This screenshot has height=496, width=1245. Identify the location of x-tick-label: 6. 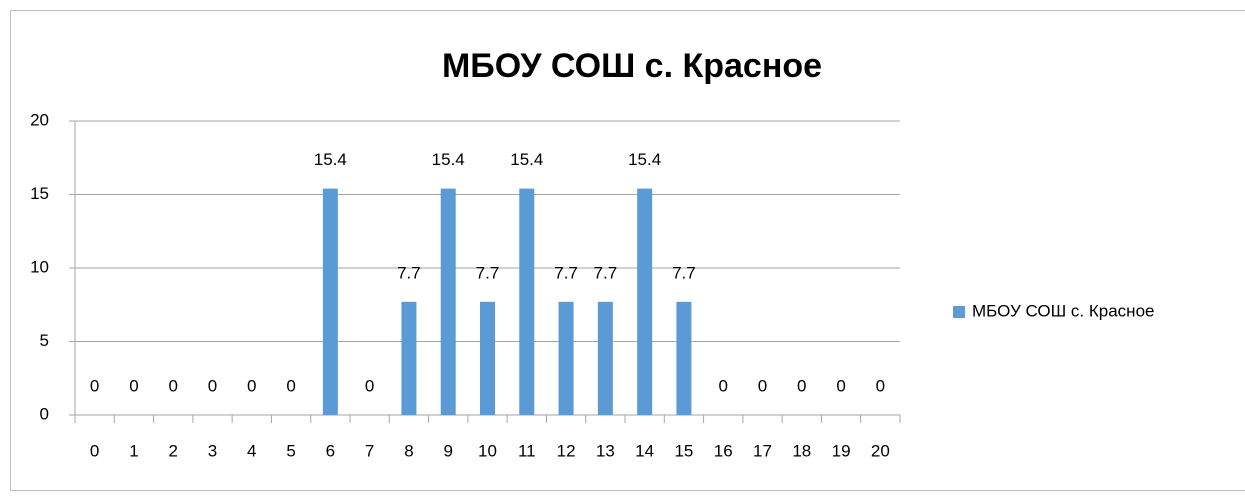
(330, 450).